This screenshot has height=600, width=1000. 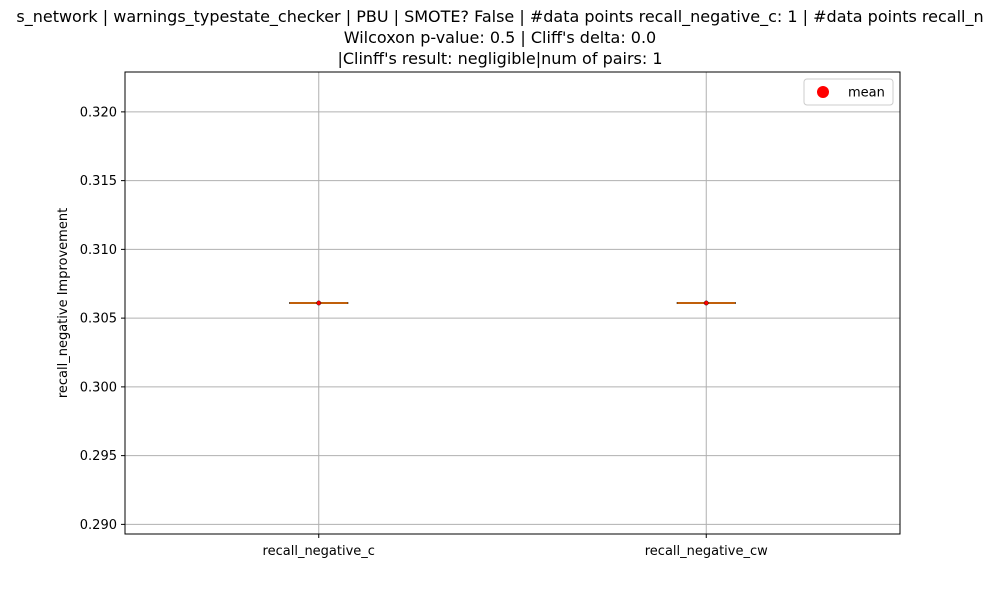 I want to click on y-tick-label: 0.300, so click(x=98, y=387).